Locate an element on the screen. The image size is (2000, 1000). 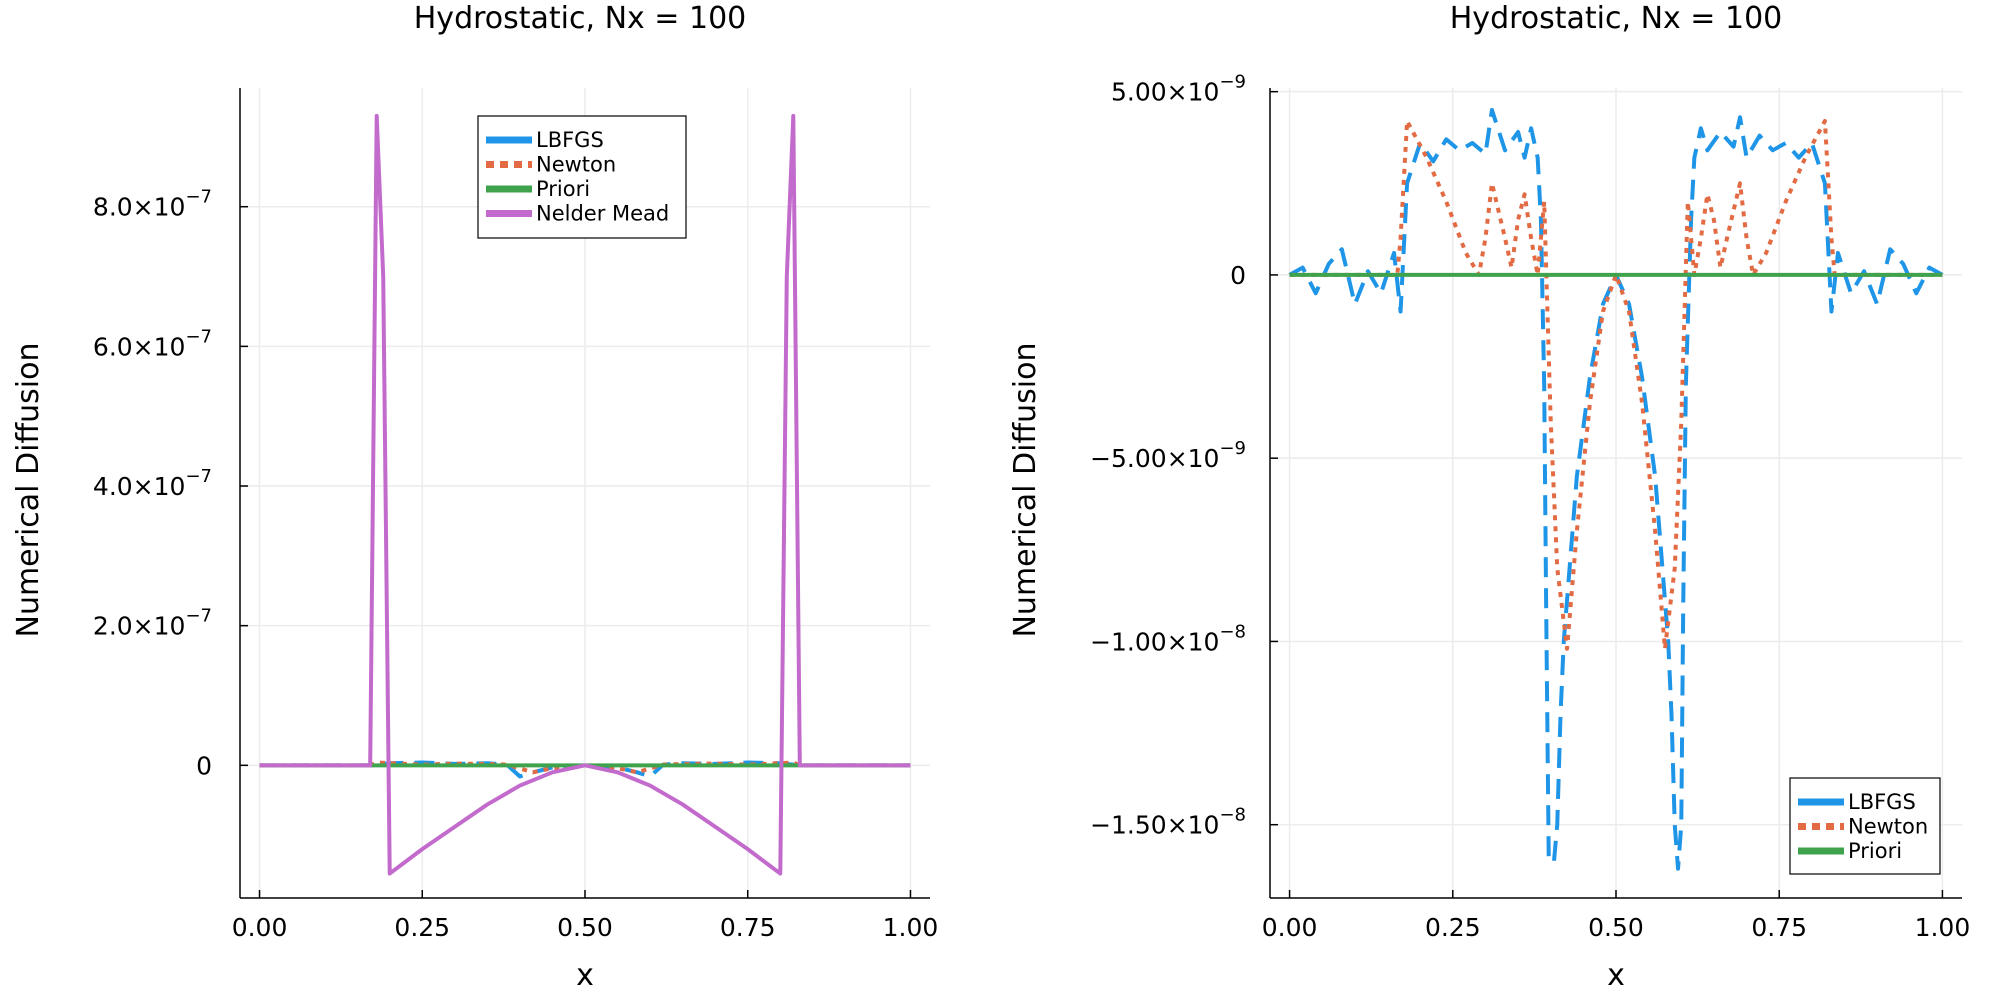
y-tick-label: 4.0×10⁻⁷ is located at coordinates (152, 483).